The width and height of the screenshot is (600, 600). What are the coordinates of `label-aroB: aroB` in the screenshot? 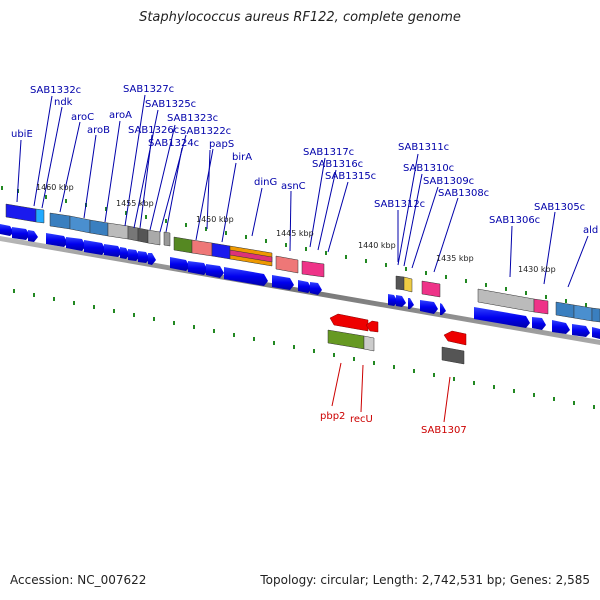 It's located at (98, 130).